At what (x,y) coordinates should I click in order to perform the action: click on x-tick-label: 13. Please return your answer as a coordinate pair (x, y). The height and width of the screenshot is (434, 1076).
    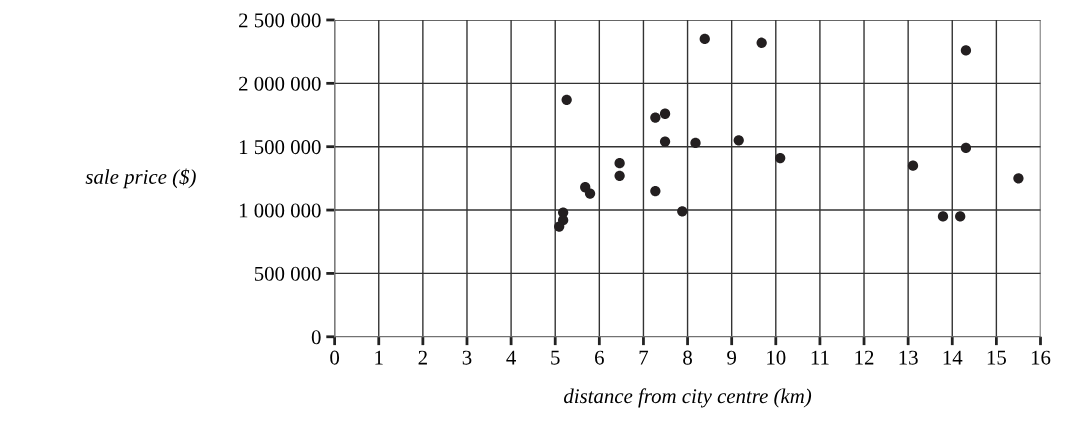
    Looking at the image, I should click on (908, 357).